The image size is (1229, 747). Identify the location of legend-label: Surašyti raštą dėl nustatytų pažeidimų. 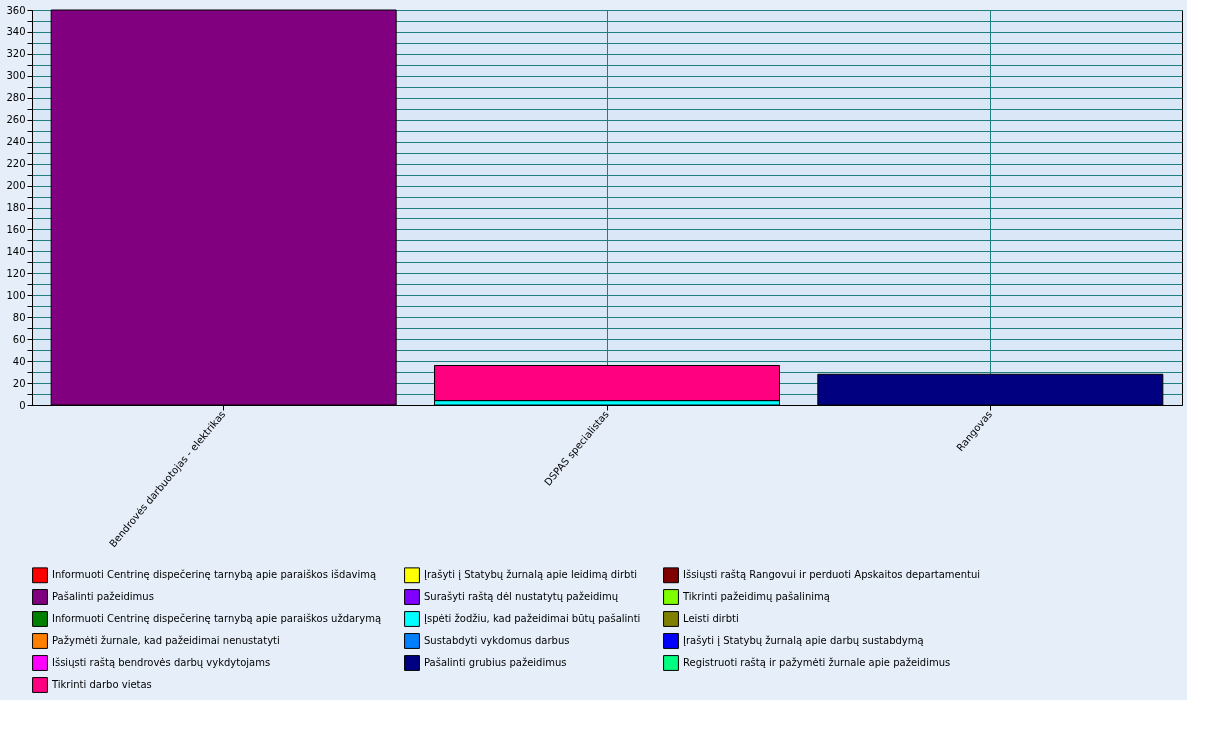
(521, 596).